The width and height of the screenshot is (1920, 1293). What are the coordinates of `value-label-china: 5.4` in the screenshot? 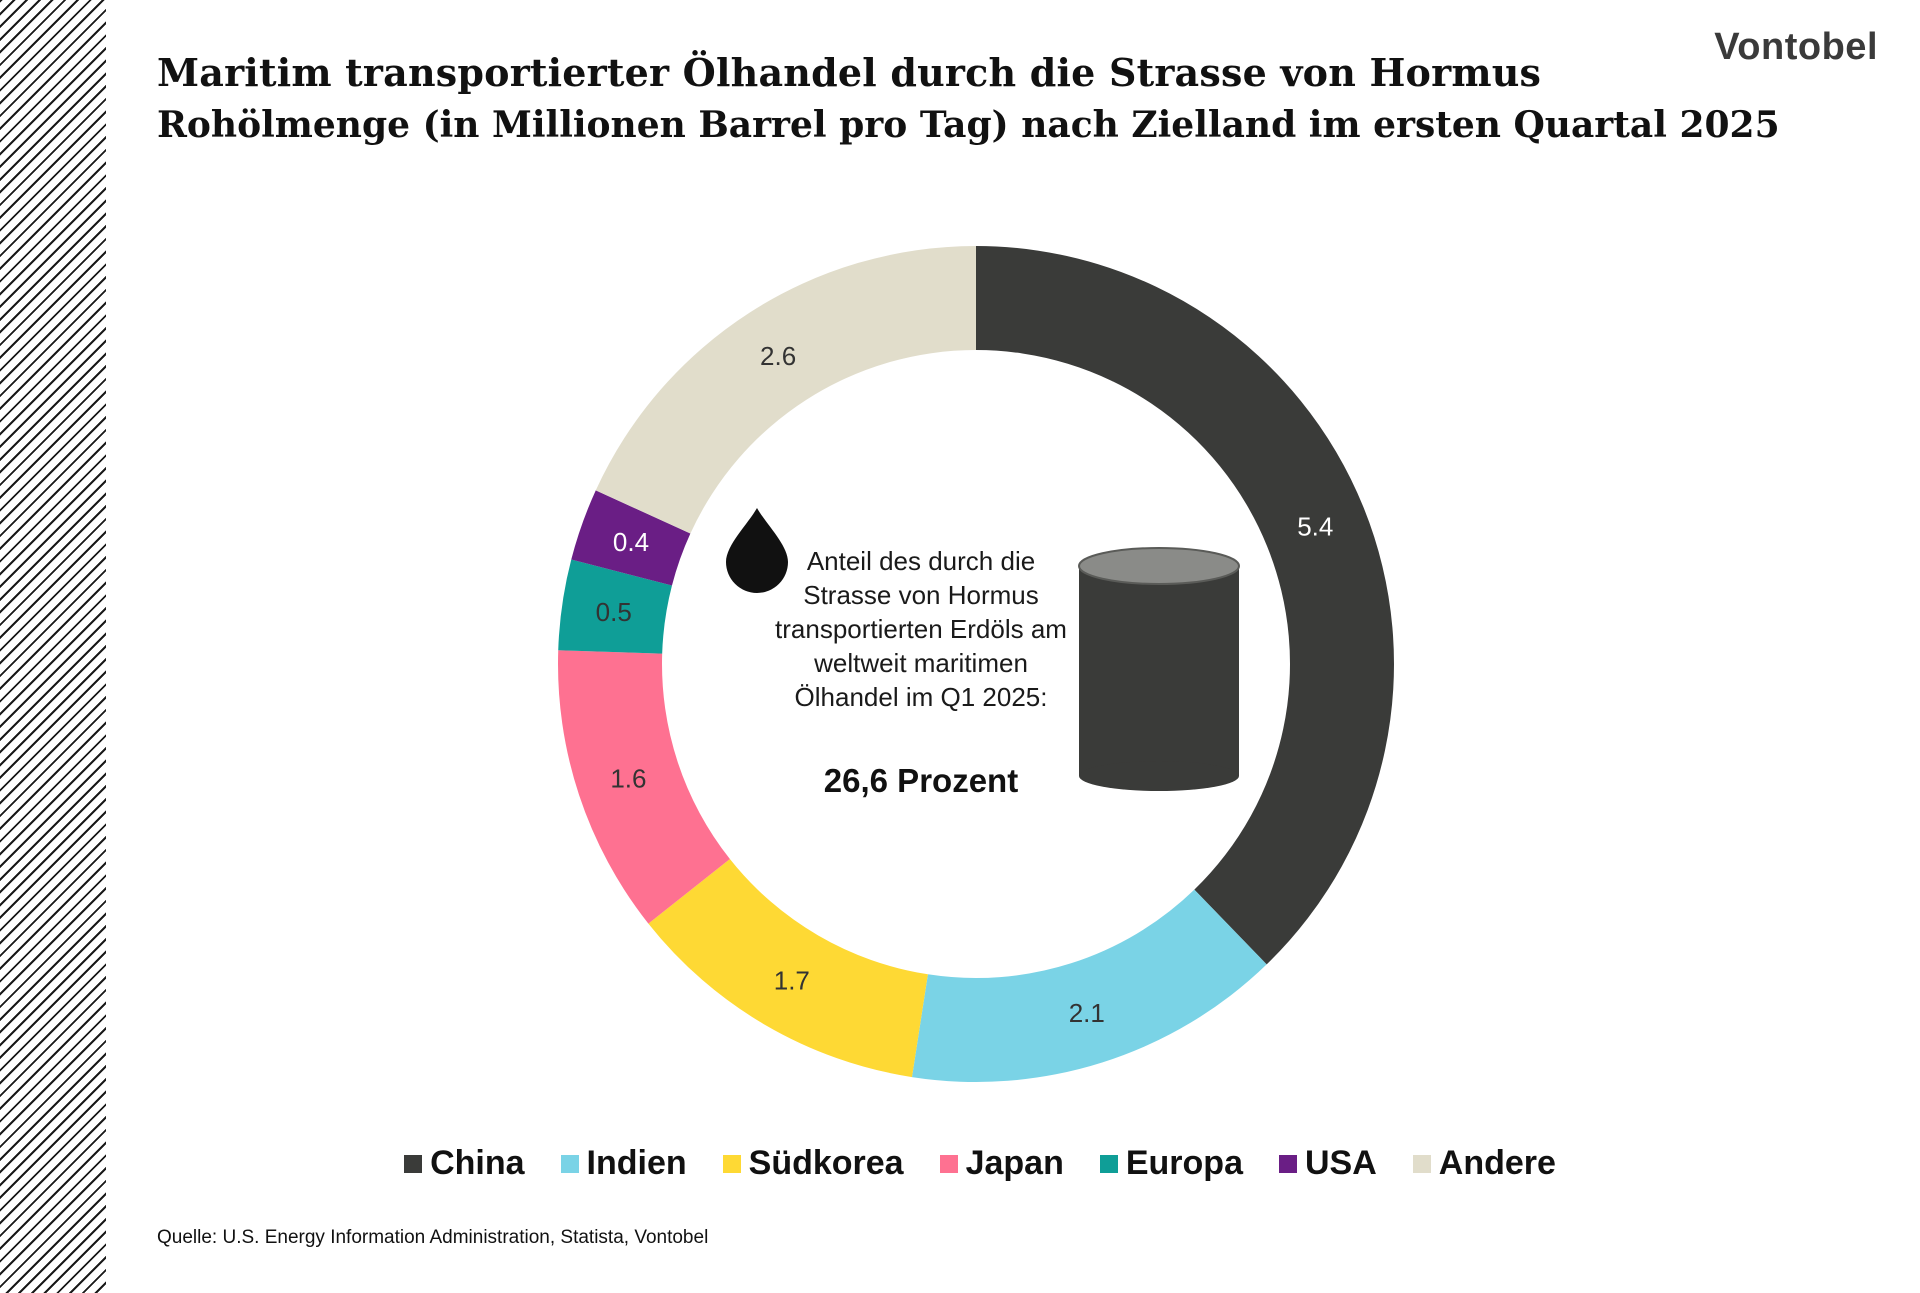 It's located at (1315, 527).